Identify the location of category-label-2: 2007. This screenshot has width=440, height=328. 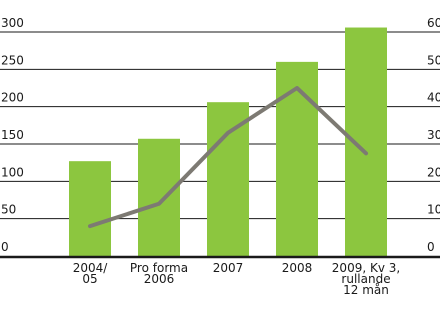
(228, 268).